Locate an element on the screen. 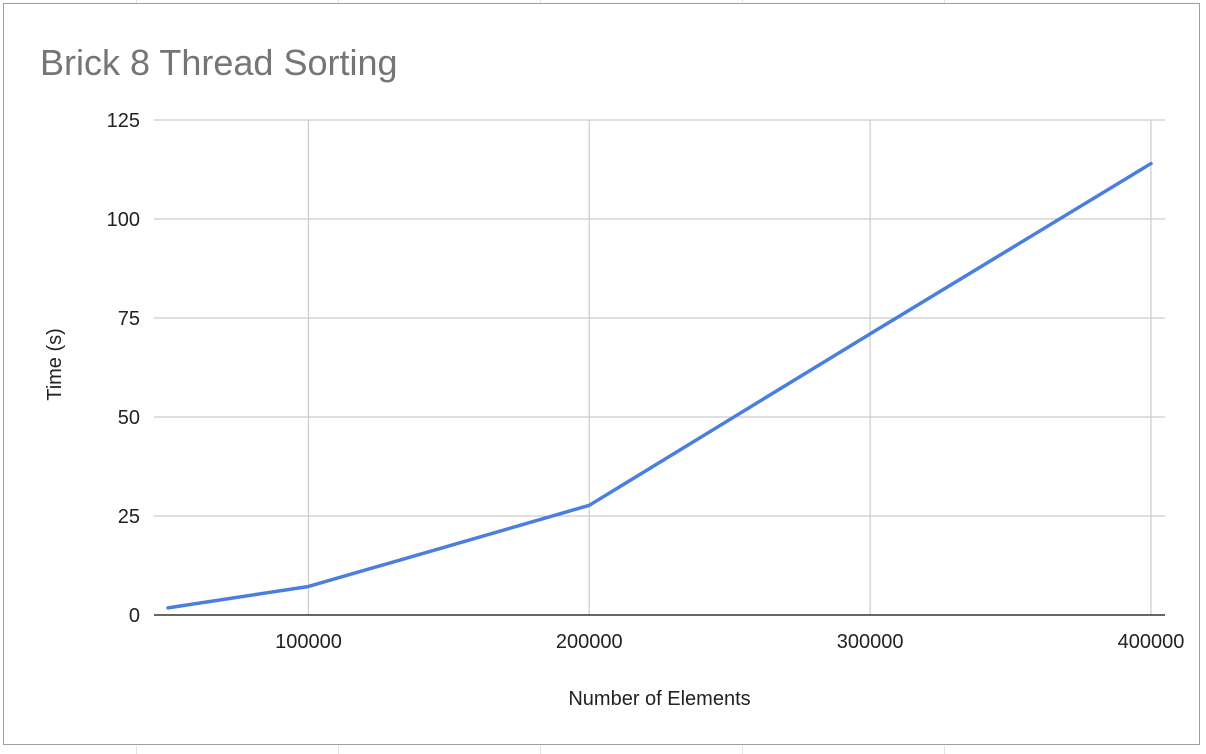 The width and height of the screenshot is (1206, 754). x-tick-label: 400000 is located at coordinates (1151, 642).